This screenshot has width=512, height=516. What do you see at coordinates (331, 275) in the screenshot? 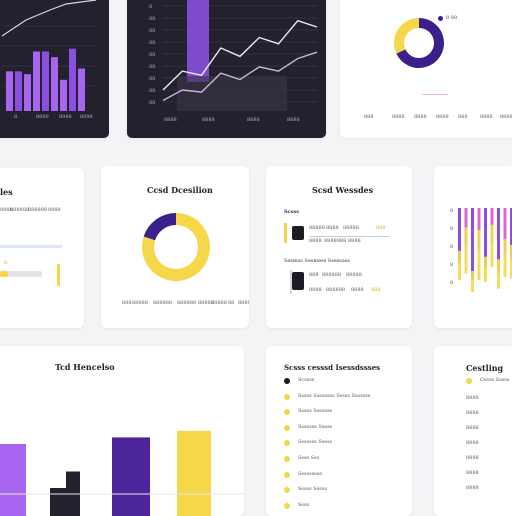
I see `row-text: 888888` at bounding box center [331, 275].